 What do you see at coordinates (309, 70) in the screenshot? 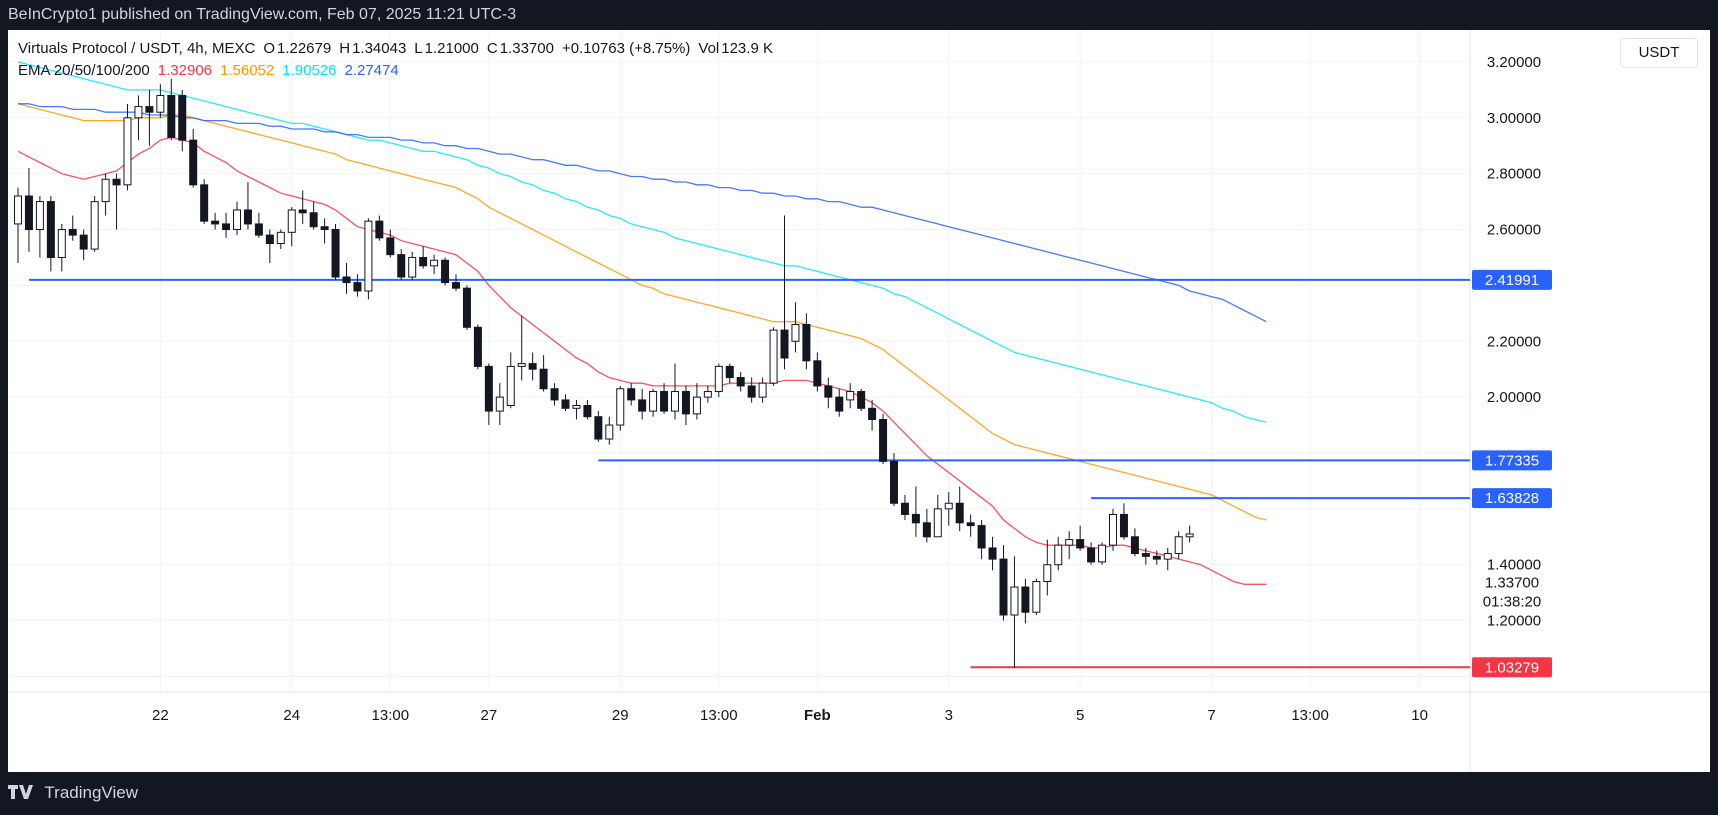
I see `ema100-value: 1.90526` at bounding box center [309, 70].